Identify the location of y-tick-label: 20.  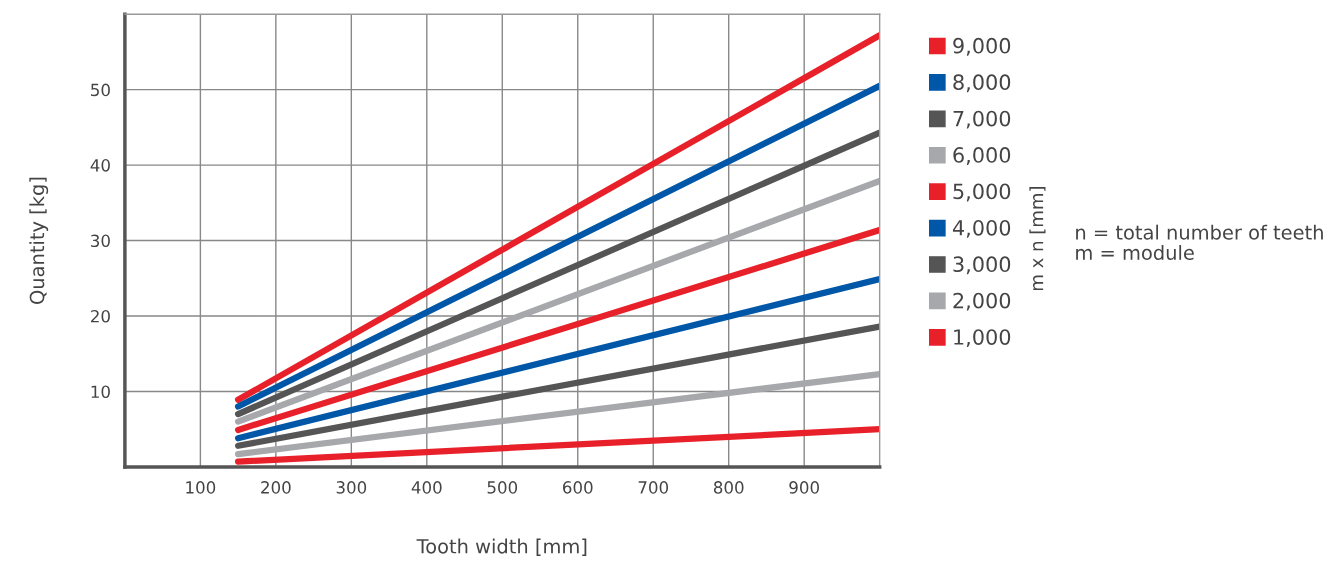
(100, 316).